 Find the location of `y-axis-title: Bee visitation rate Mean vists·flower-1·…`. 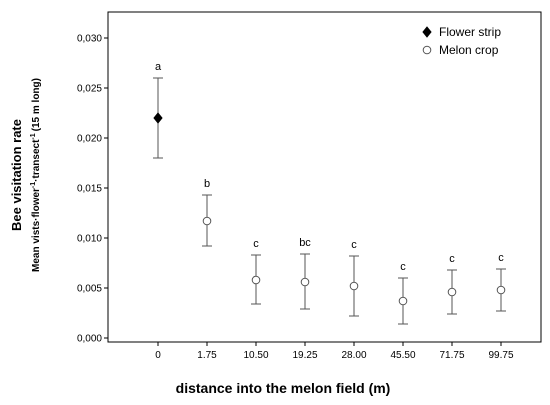

y-axis-title: Bee visitation rate Mean vists·flower-1·… is located at coordinates (25, 175).